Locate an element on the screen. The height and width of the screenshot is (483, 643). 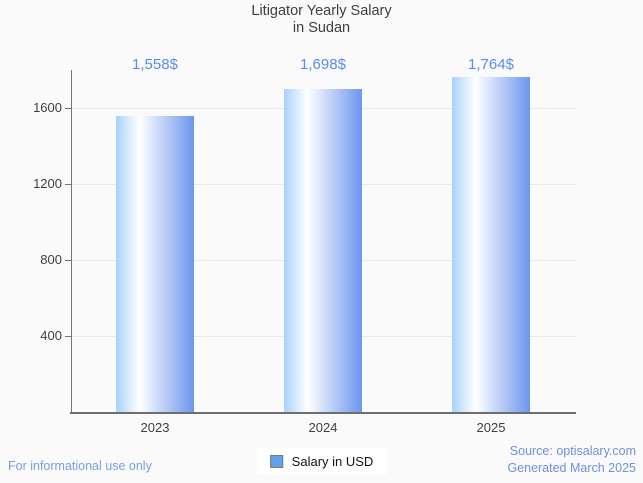
bar-value-label: 1,698$ is located at coordinates (323, 64).